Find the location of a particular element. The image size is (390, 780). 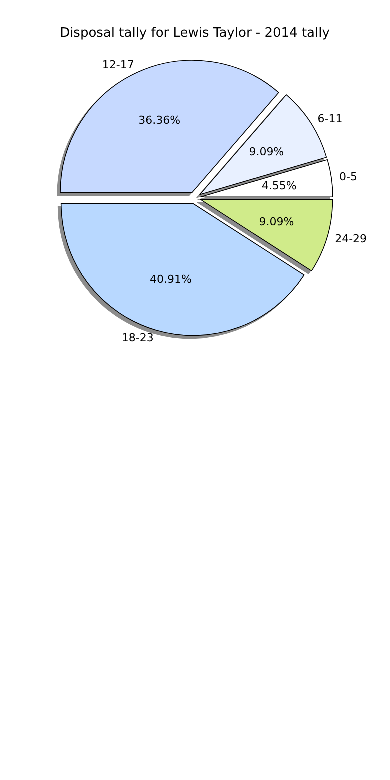

slice-label: 12-17 is located at coordinates (118, 65).